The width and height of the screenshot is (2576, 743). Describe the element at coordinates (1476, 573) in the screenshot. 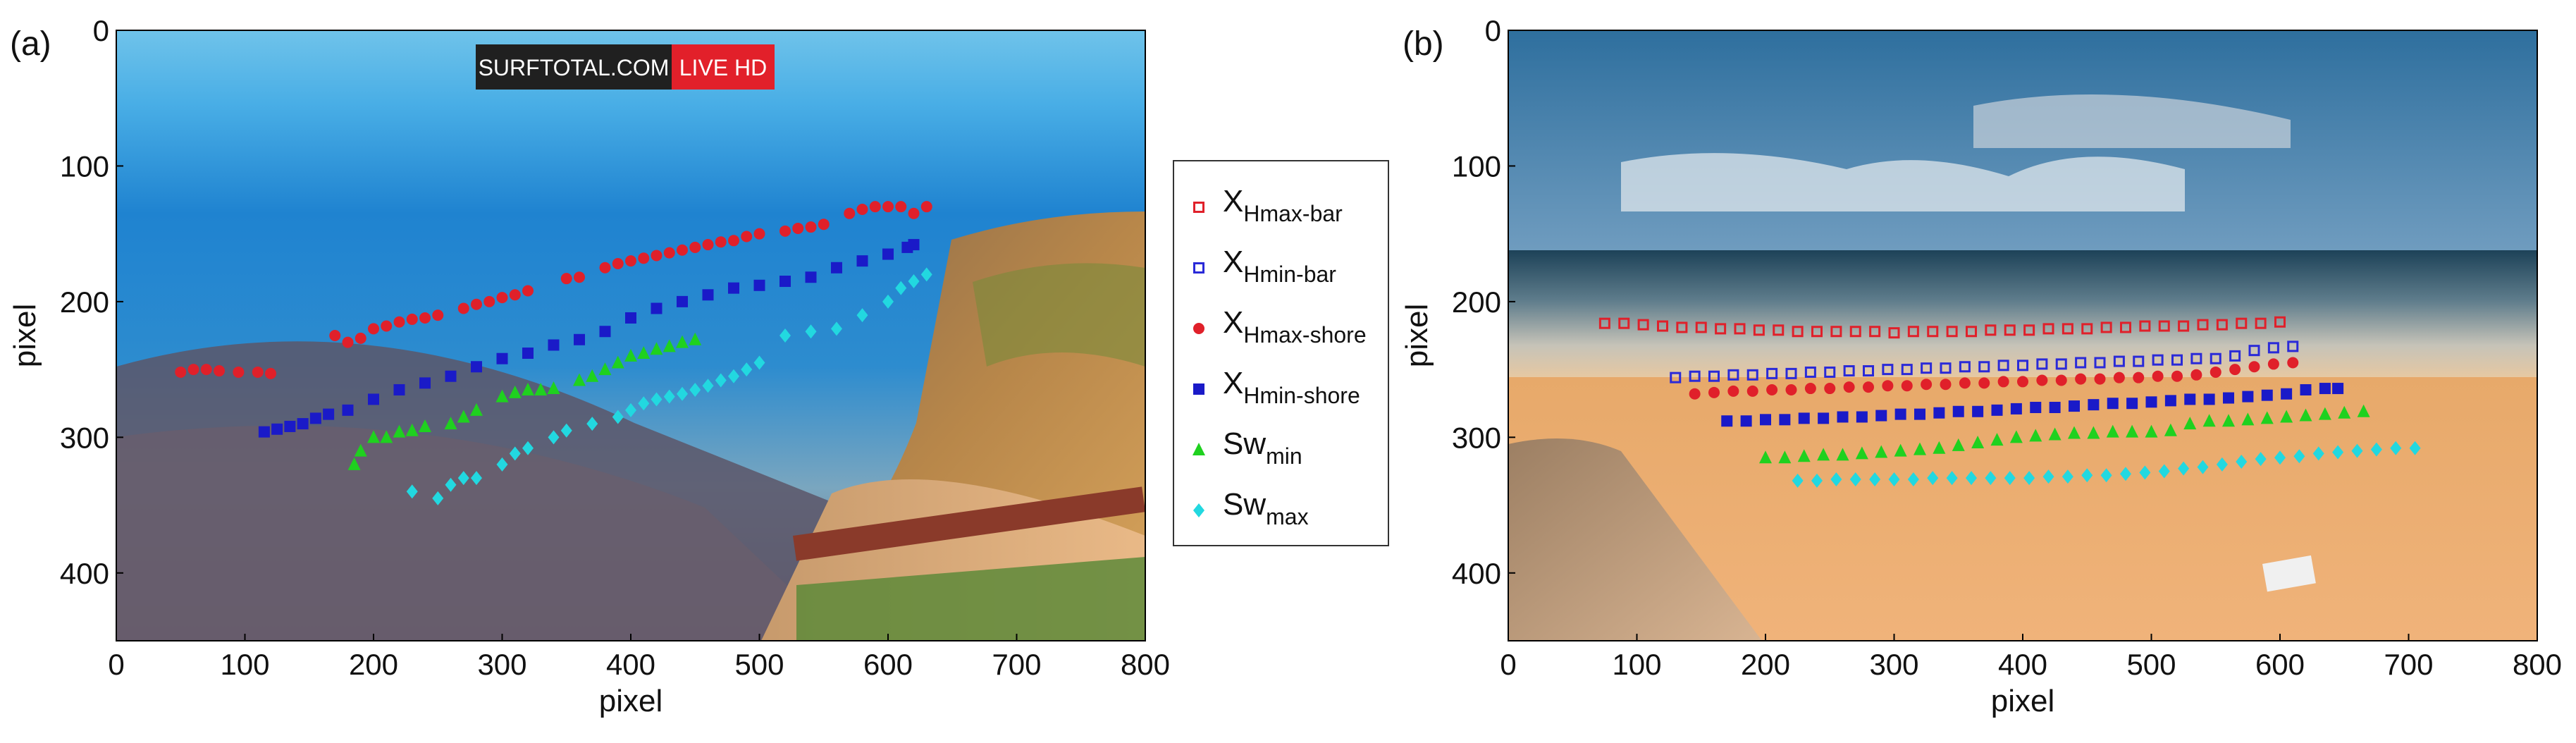

I see `panel-b-ytick-label: 400` at that location.